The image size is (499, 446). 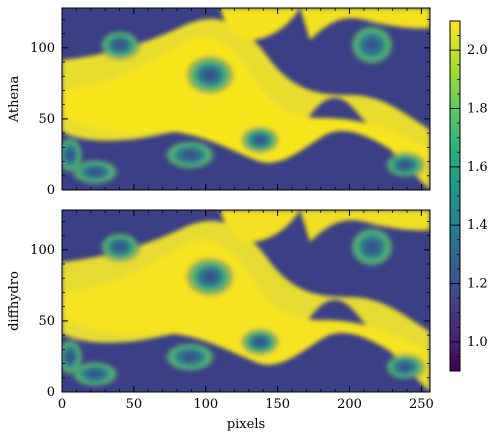 I want to click on colorbar-tick-label: 1.6, so click(x=477, y=167).